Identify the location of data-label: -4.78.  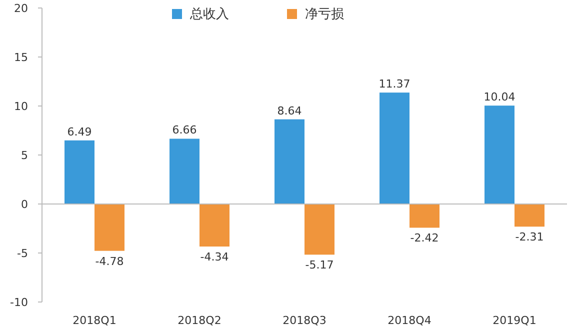
(109, 261).